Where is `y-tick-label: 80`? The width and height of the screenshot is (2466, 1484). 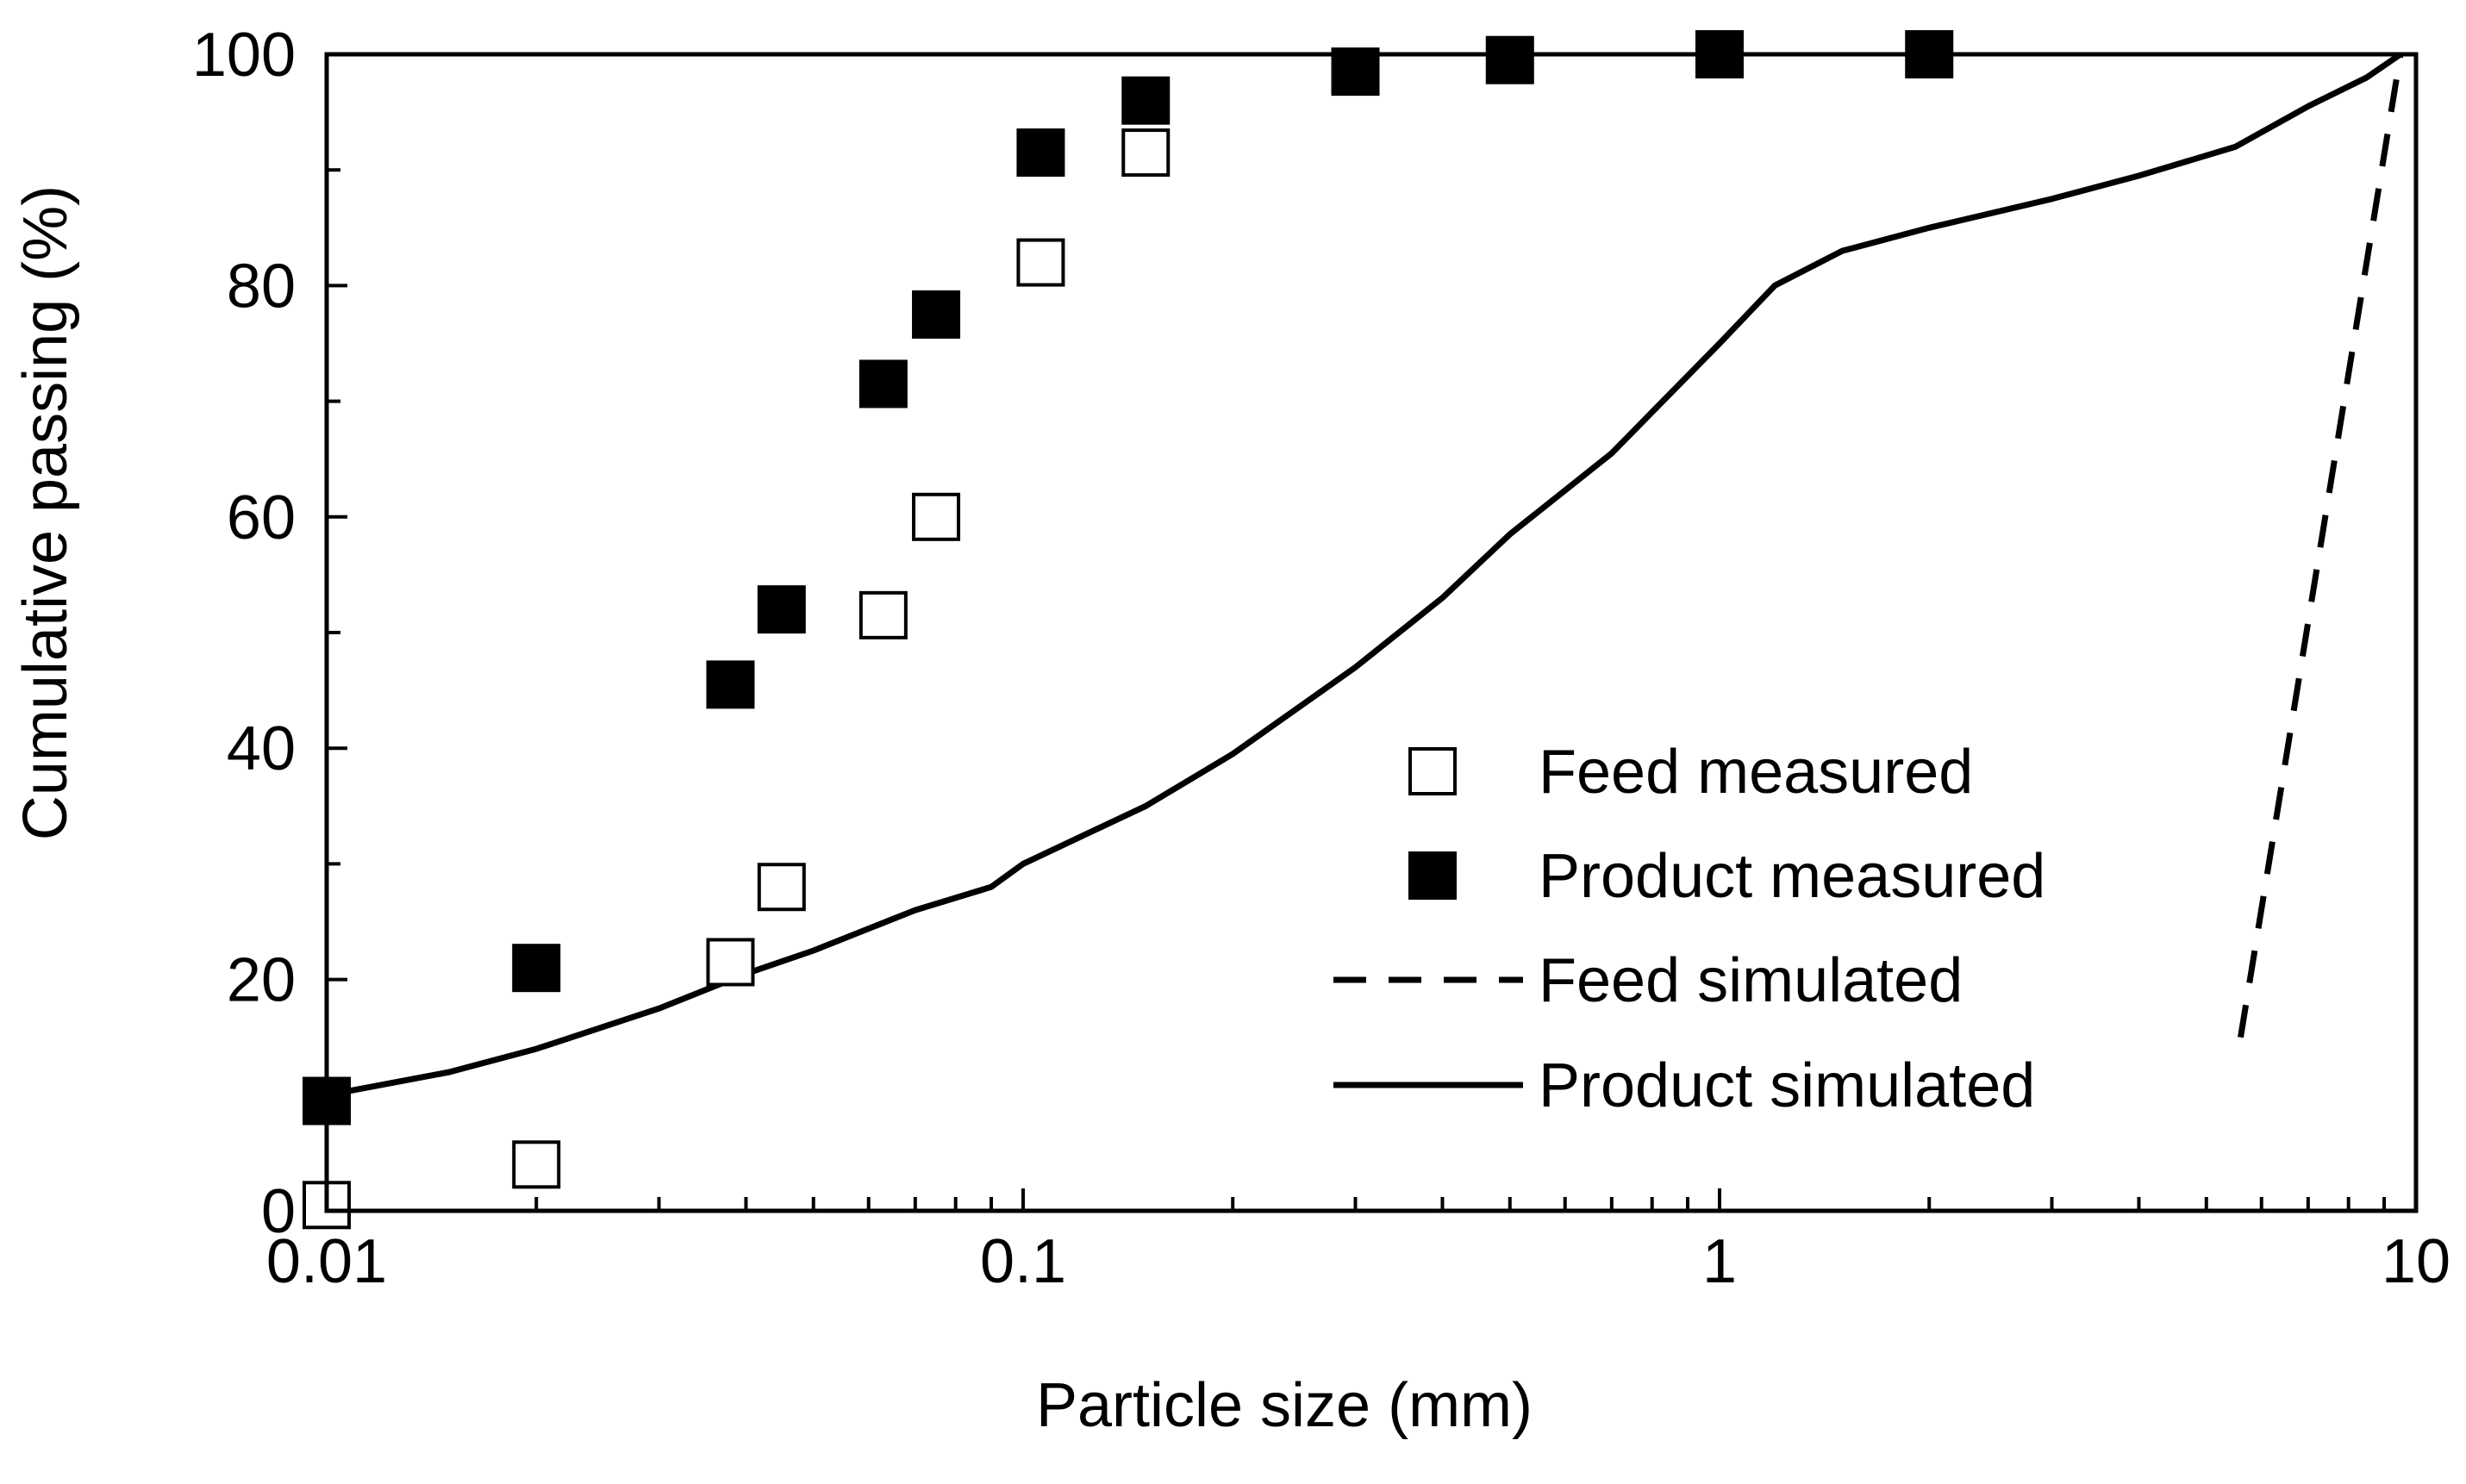
y-tick-label: 80 is located at coordinates (261, 286).